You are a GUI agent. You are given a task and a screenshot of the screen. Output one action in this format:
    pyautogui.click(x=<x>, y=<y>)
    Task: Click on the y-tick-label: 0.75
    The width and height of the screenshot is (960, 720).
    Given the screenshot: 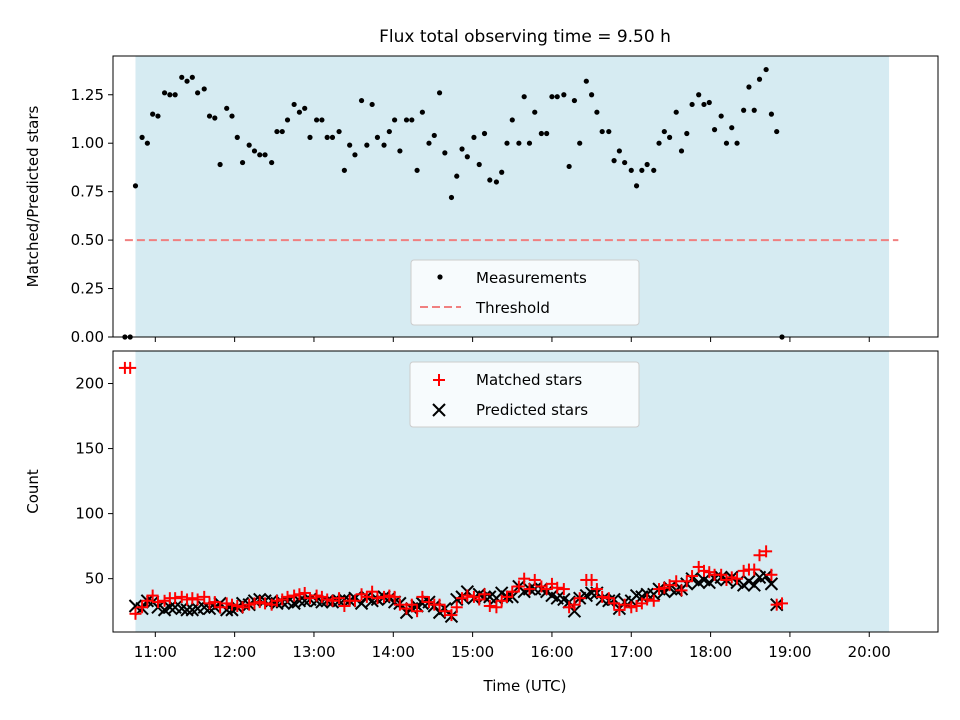 What is the action you would take?
    pyautogui.click(x=87, y=192)
    